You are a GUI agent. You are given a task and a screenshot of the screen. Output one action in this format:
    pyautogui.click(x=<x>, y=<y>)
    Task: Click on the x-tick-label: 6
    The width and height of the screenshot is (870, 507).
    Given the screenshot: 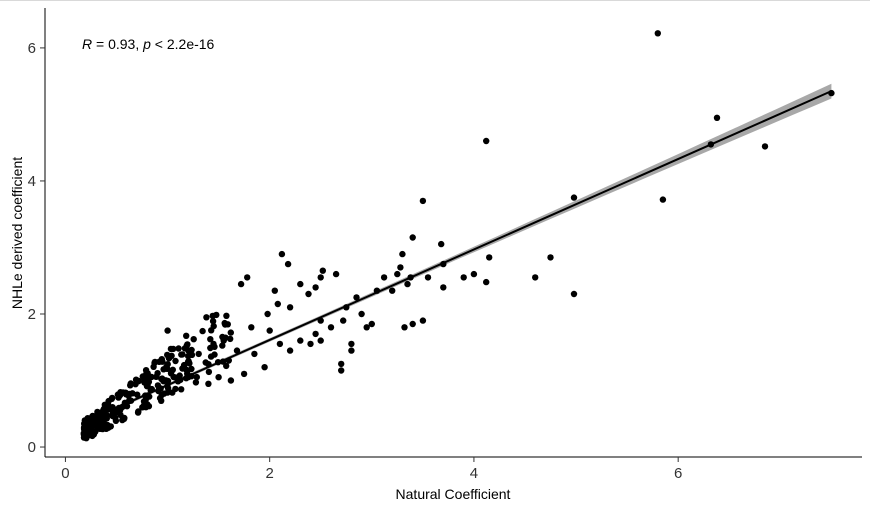 What is the action you would take?
    pyautogui.click(x=678, y=473)
    